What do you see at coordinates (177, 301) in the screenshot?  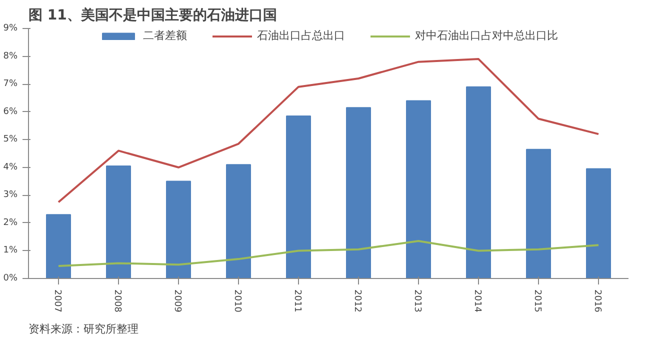 I see `x-tick-label: 2009` at bounding box center [177, 301].